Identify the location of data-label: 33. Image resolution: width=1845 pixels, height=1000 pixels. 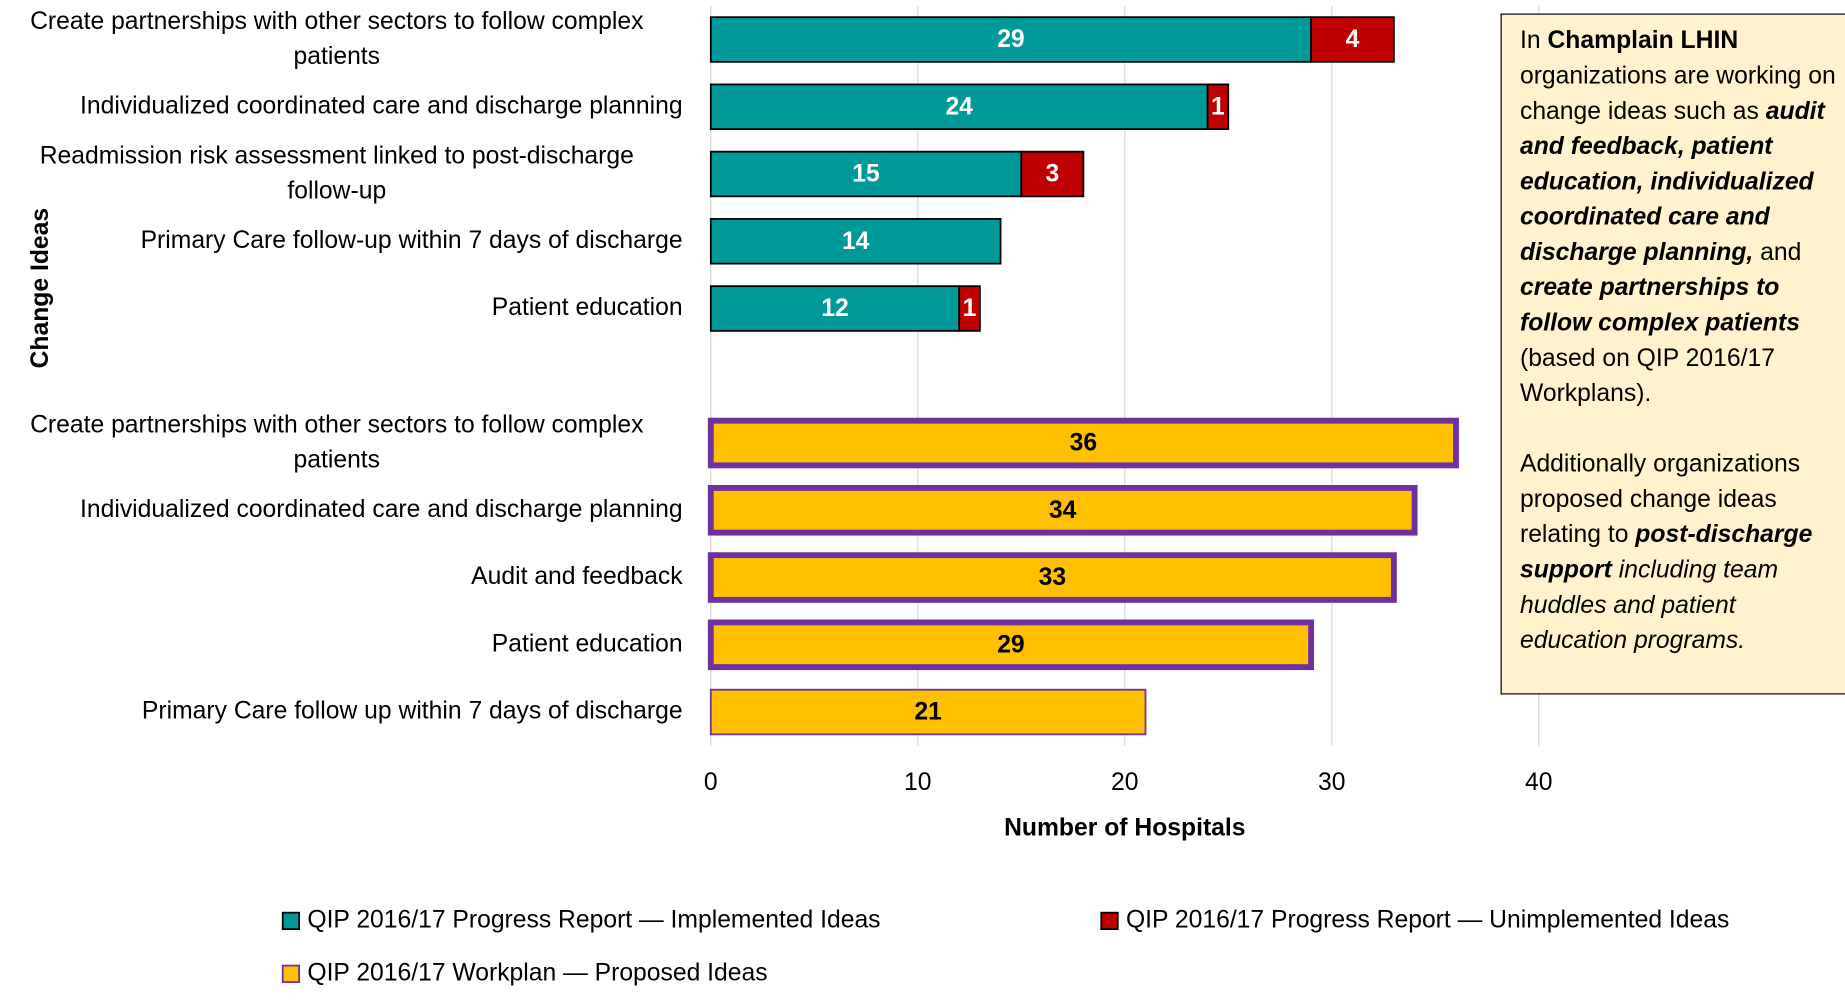
(1052, 577).